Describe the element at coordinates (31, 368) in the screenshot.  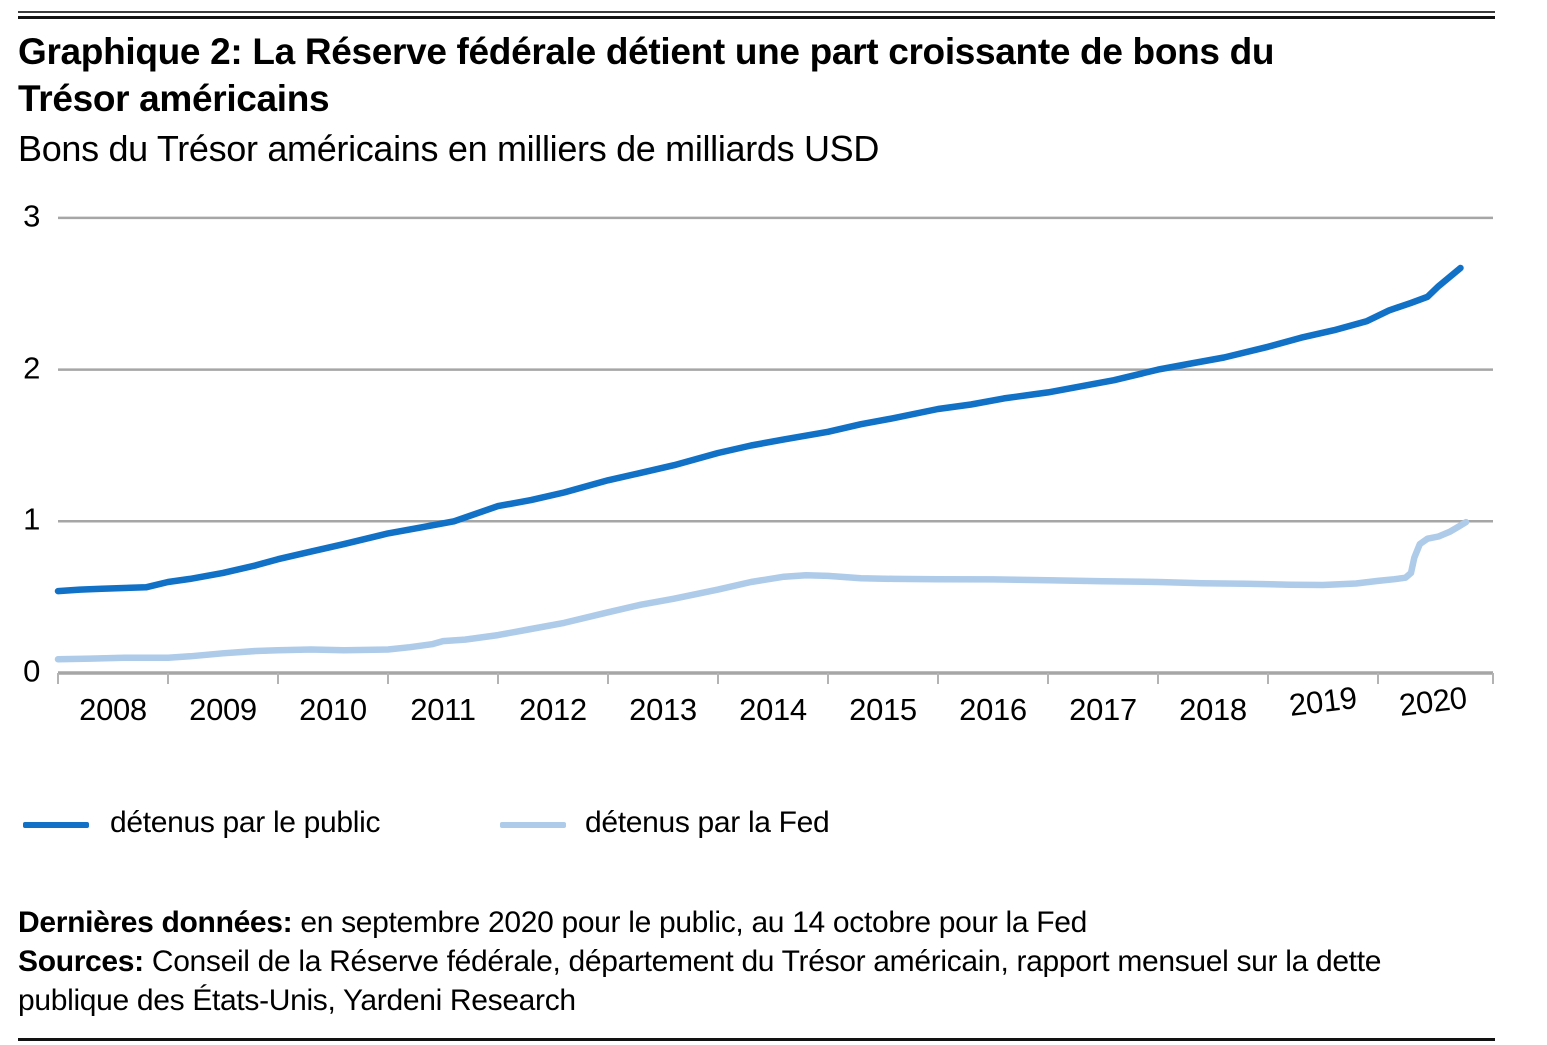
I see `y-axis-label-2: 2` at that location.